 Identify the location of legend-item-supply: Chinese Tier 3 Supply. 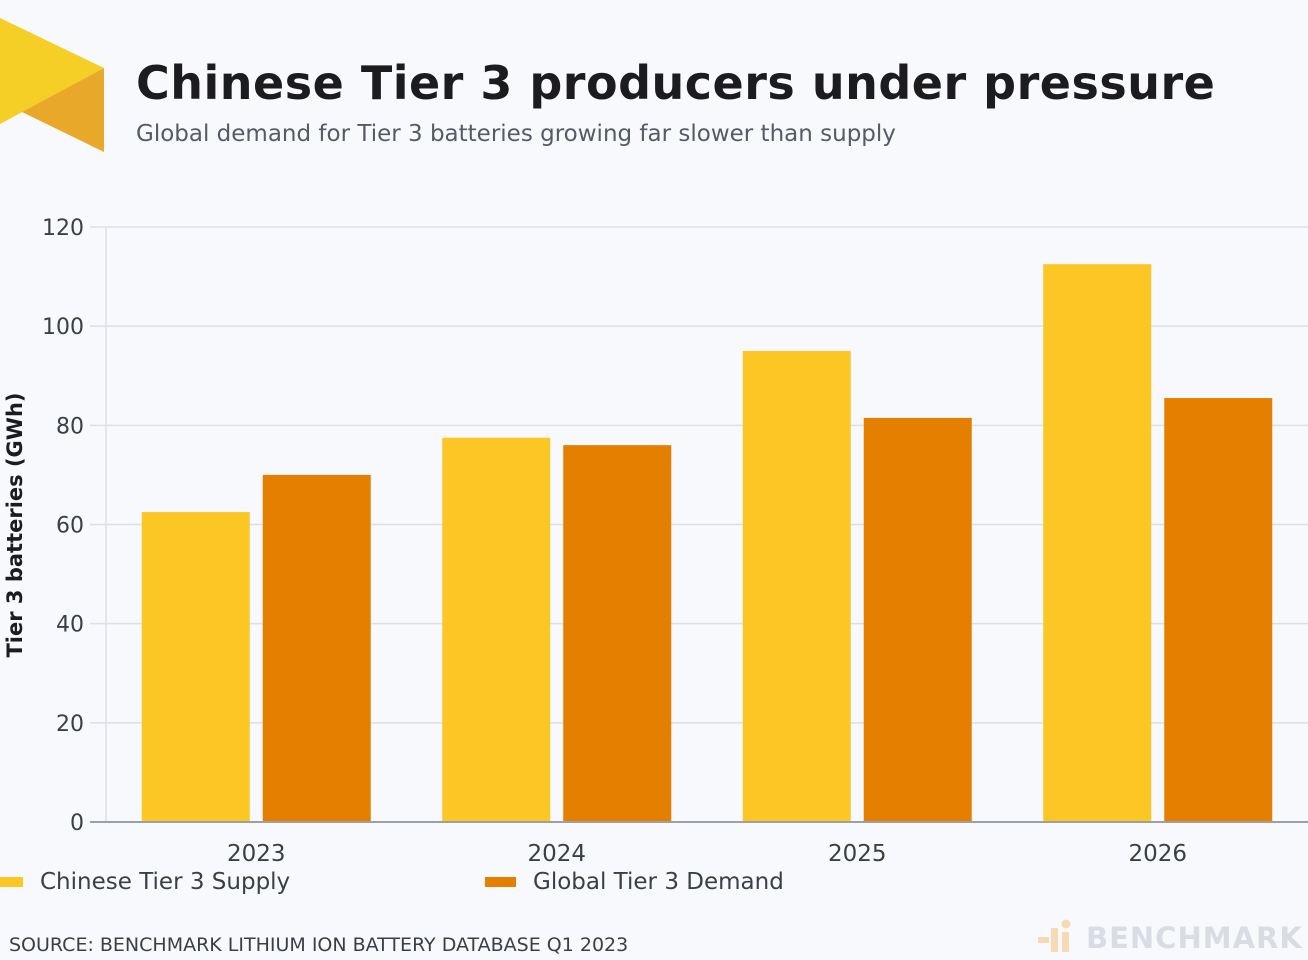
(145, 882).